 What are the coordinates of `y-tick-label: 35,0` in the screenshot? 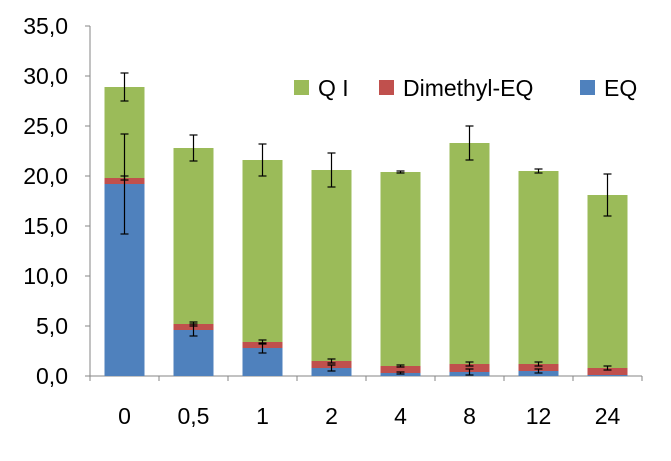 It's located at (45, 26).